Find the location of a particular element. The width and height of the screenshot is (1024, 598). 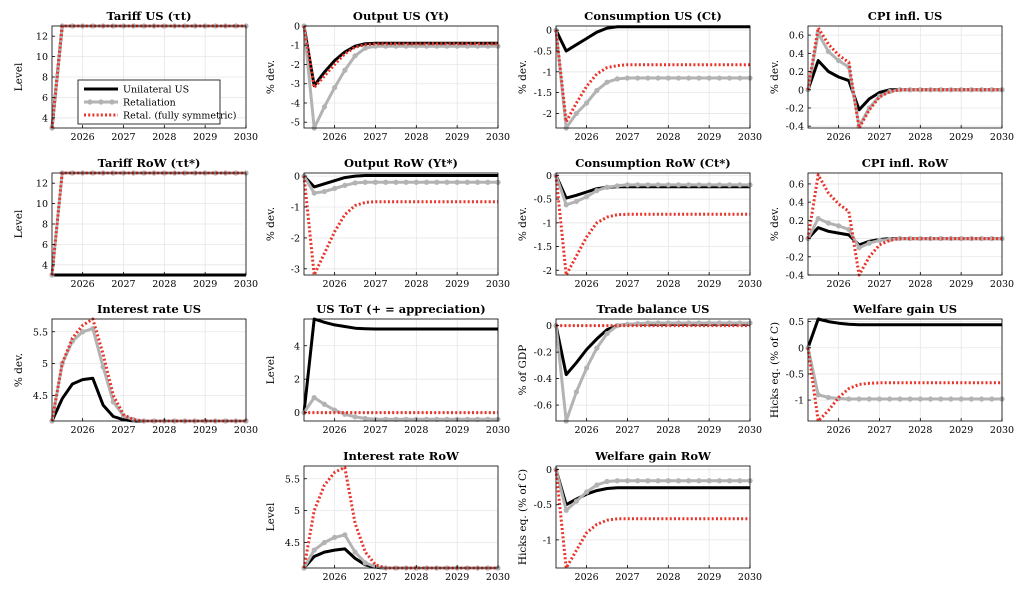

y-tick-label: 0.5 is located at coordinates (796, 322).